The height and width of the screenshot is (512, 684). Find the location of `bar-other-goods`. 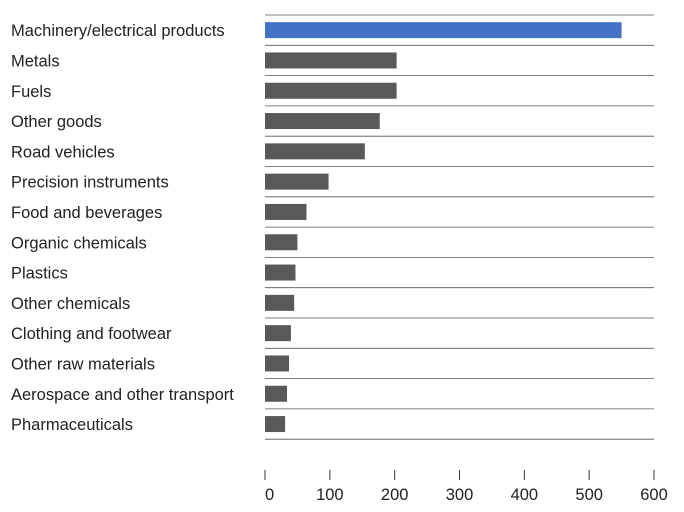

bar-other-goods is located at coordinates (322, 121).